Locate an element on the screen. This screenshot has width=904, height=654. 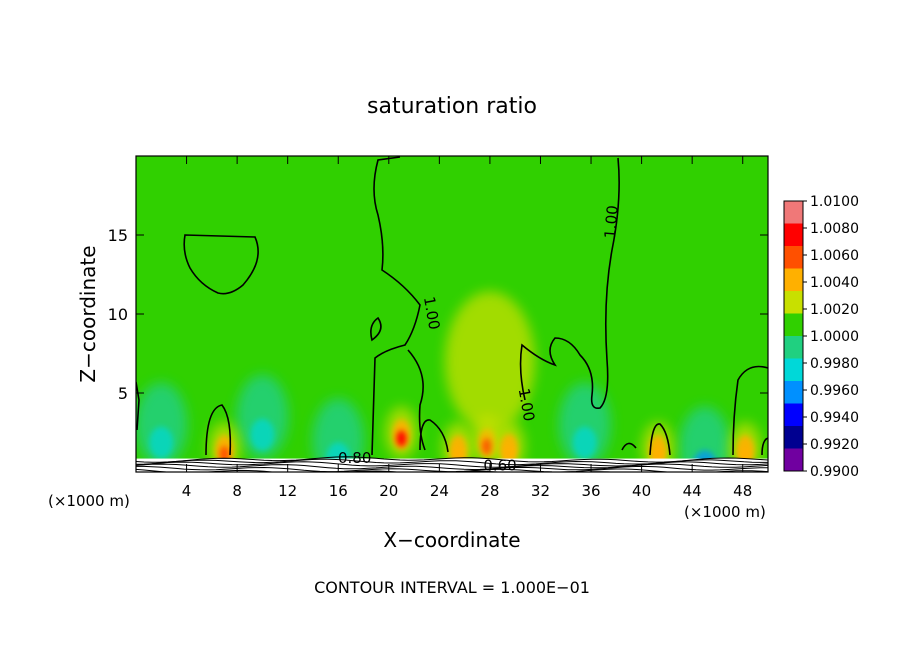
contour-labels: 1.00 1.00 1.00 0.80 0.60 is located at coordinates (480, 340).